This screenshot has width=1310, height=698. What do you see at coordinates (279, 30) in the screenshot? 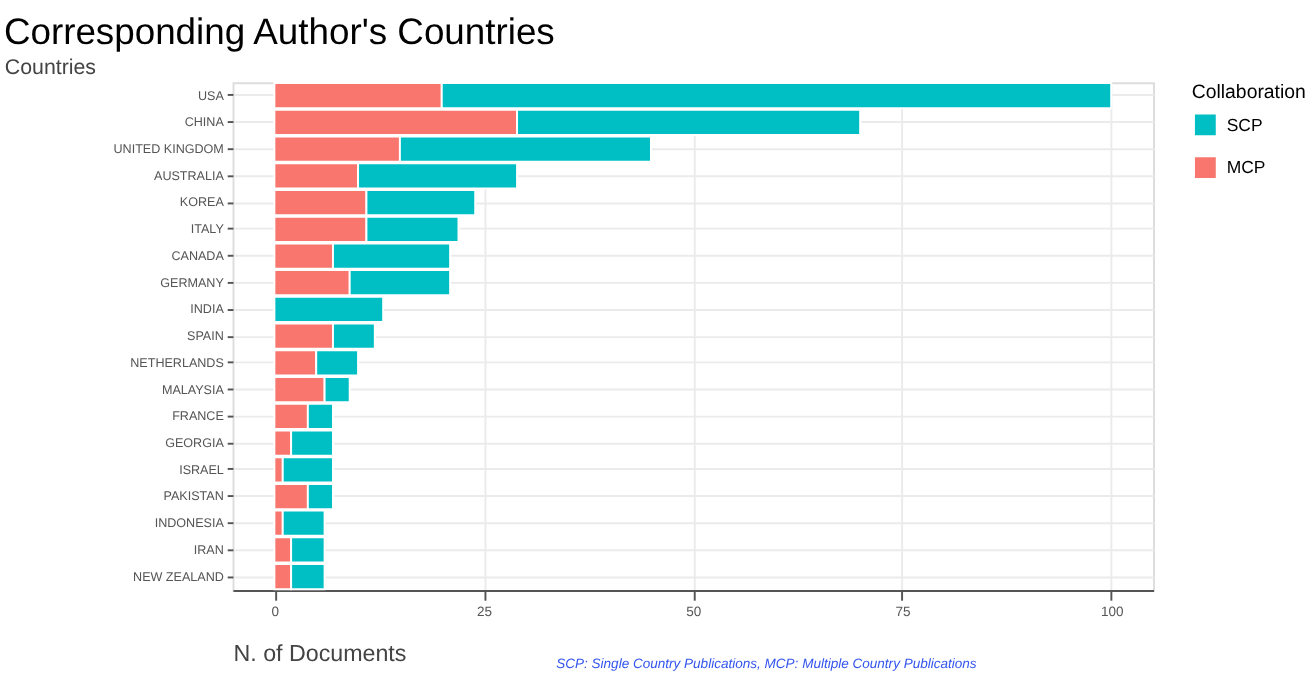
I see `chart-title: Corresponding Author's Countries` at bounding box center [279, 30].